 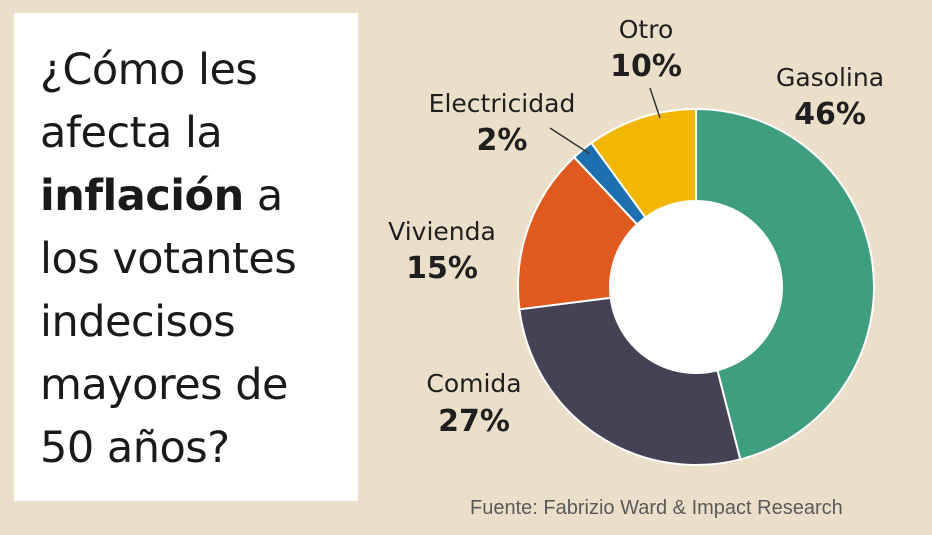 I want to click on title-line-5: indecisos, so click(x=138, y=322).